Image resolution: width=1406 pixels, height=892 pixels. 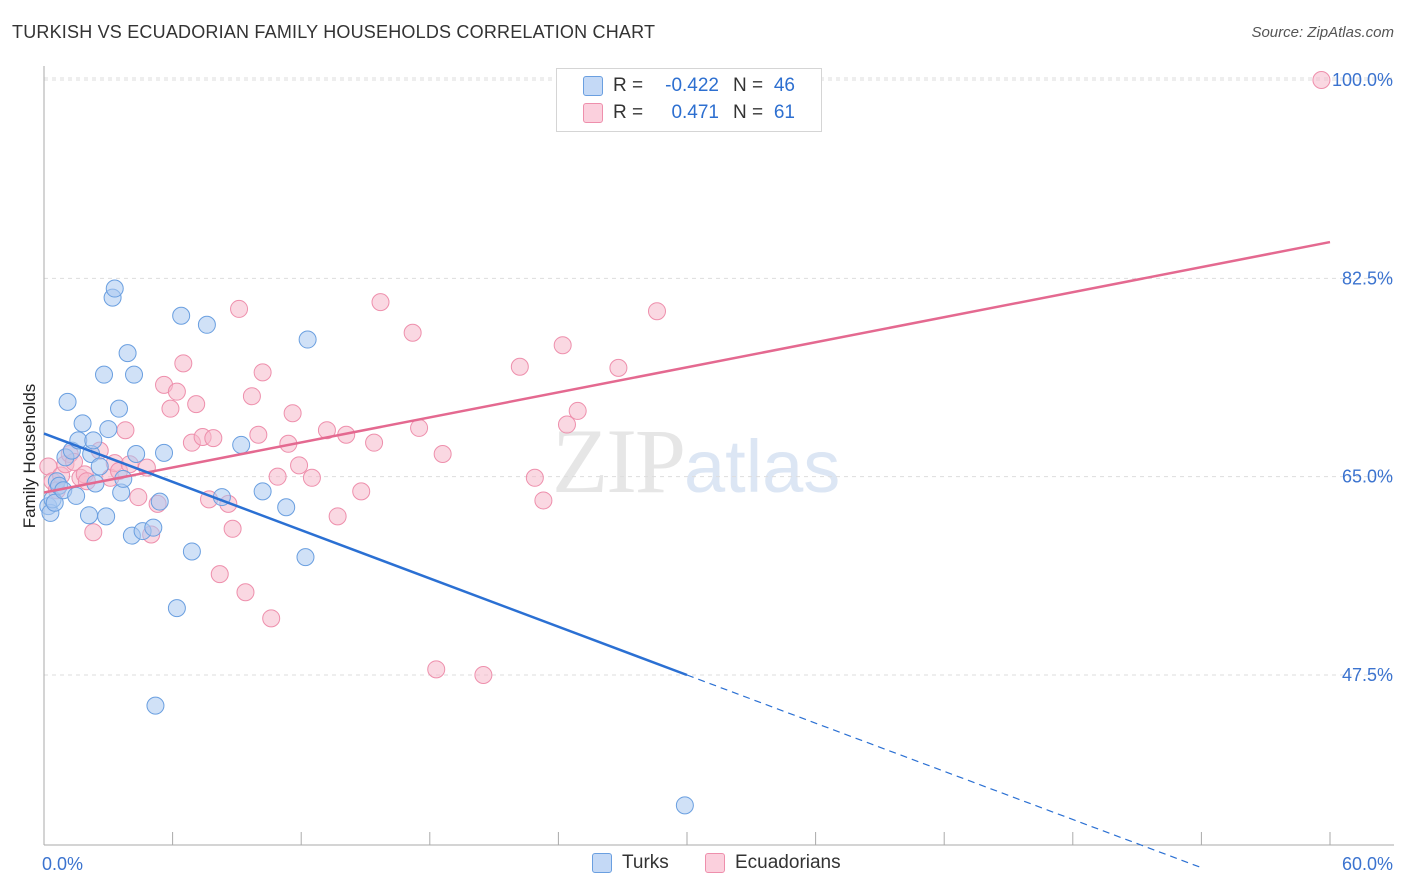 I want to click on series-legend-turks: Turks, so click(x=630, y=863).